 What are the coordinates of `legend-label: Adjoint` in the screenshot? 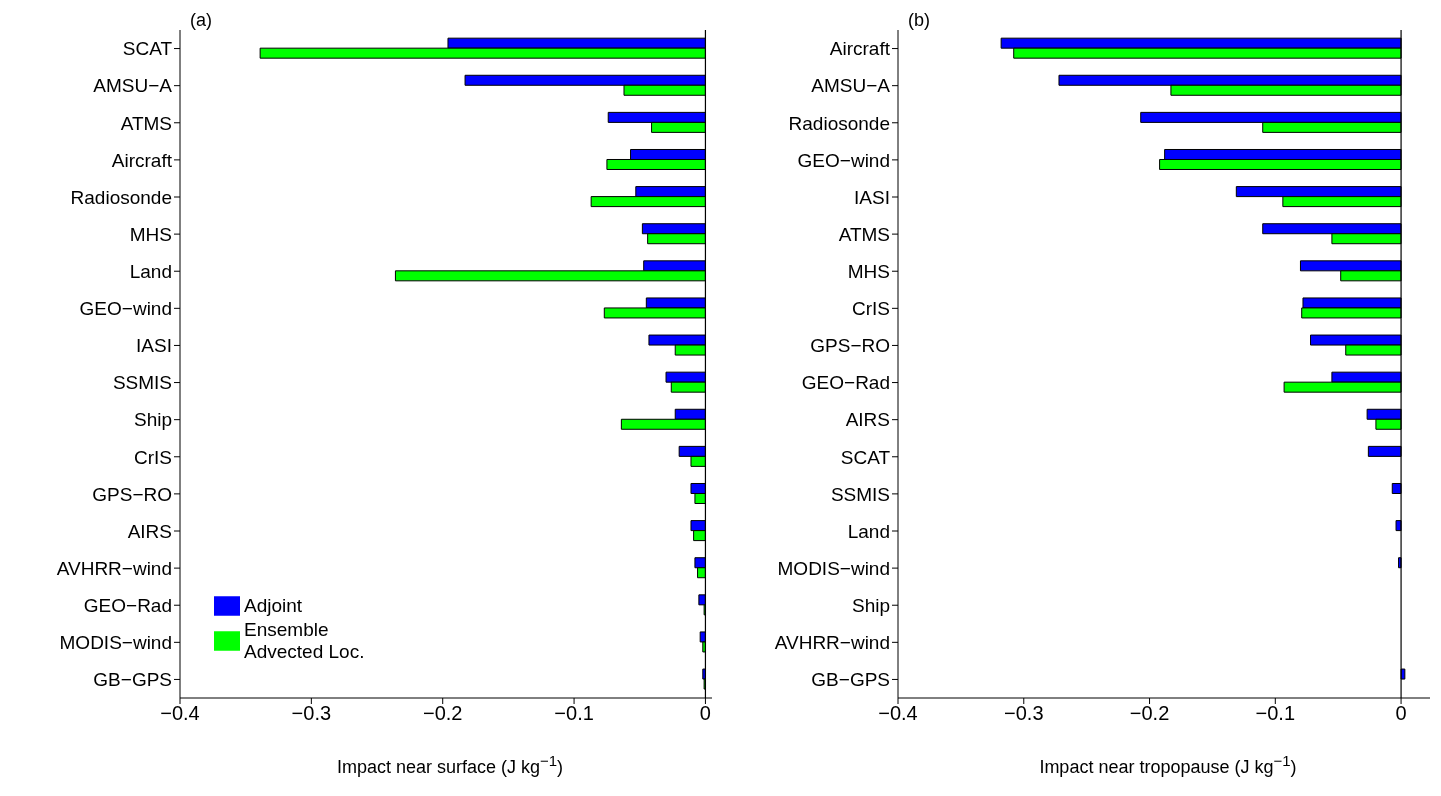 It's located at (274, 606).